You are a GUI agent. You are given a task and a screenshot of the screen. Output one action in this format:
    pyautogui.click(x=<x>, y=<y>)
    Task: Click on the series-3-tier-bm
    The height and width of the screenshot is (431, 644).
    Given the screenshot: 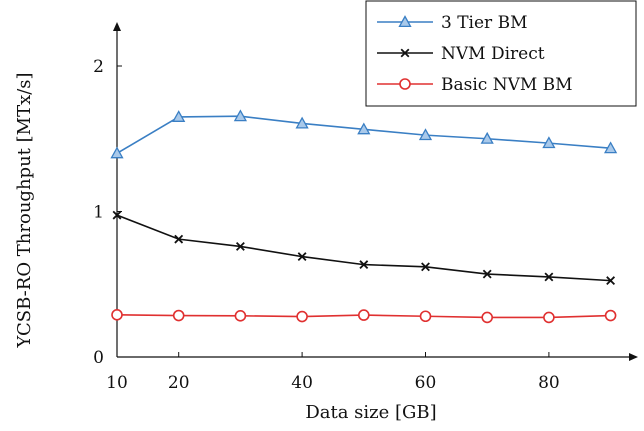 What is the action you would take?
    pyautogui.click(x=364, y=134)
    